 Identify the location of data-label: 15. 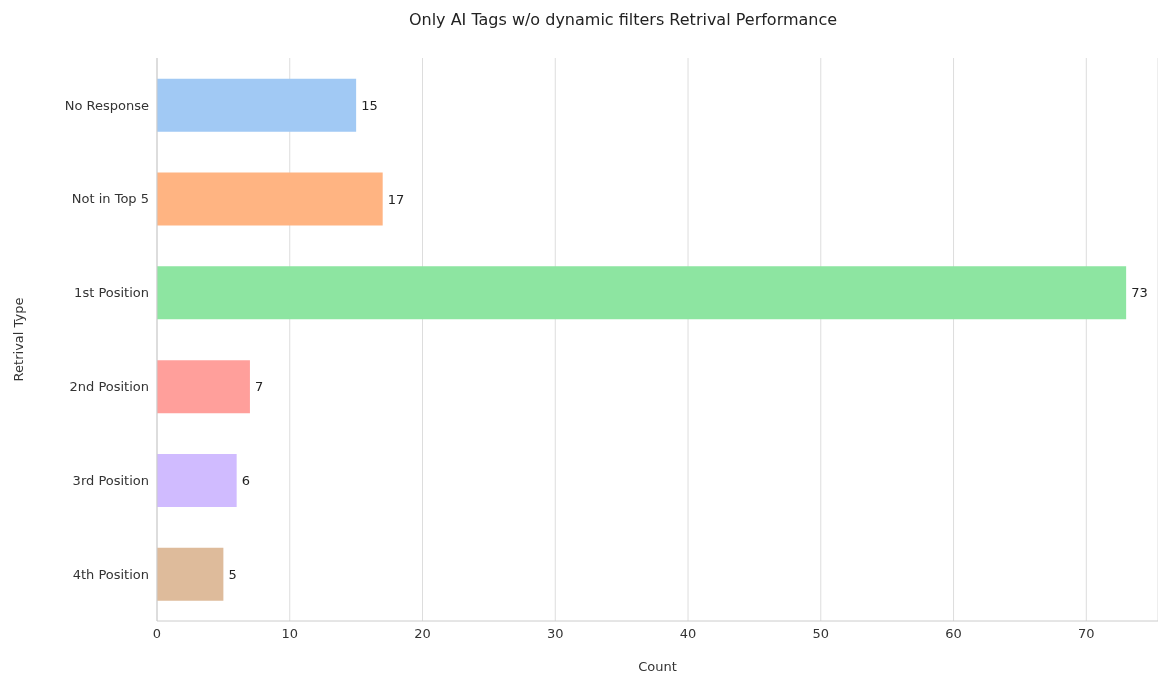
(369, 105).